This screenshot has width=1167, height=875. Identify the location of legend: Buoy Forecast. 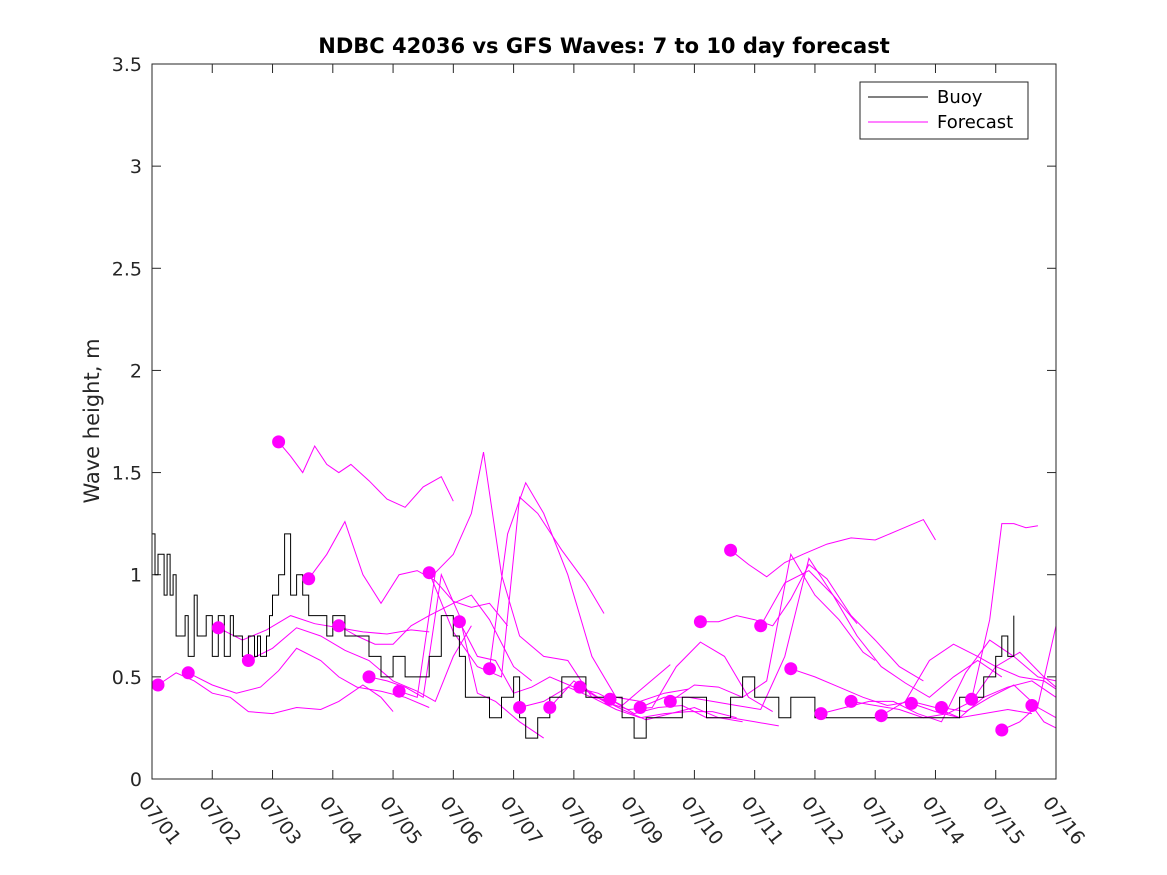
(944, 110).